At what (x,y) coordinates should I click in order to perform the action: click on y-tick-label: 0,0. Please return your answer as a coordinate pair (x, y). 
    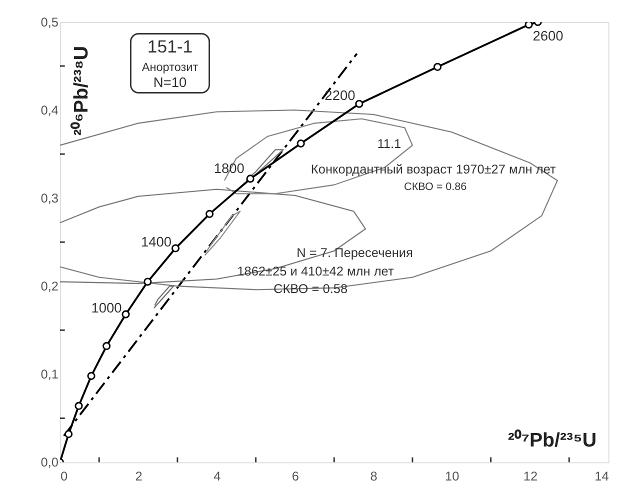
    Looking at the image, I should click on (49, 462).